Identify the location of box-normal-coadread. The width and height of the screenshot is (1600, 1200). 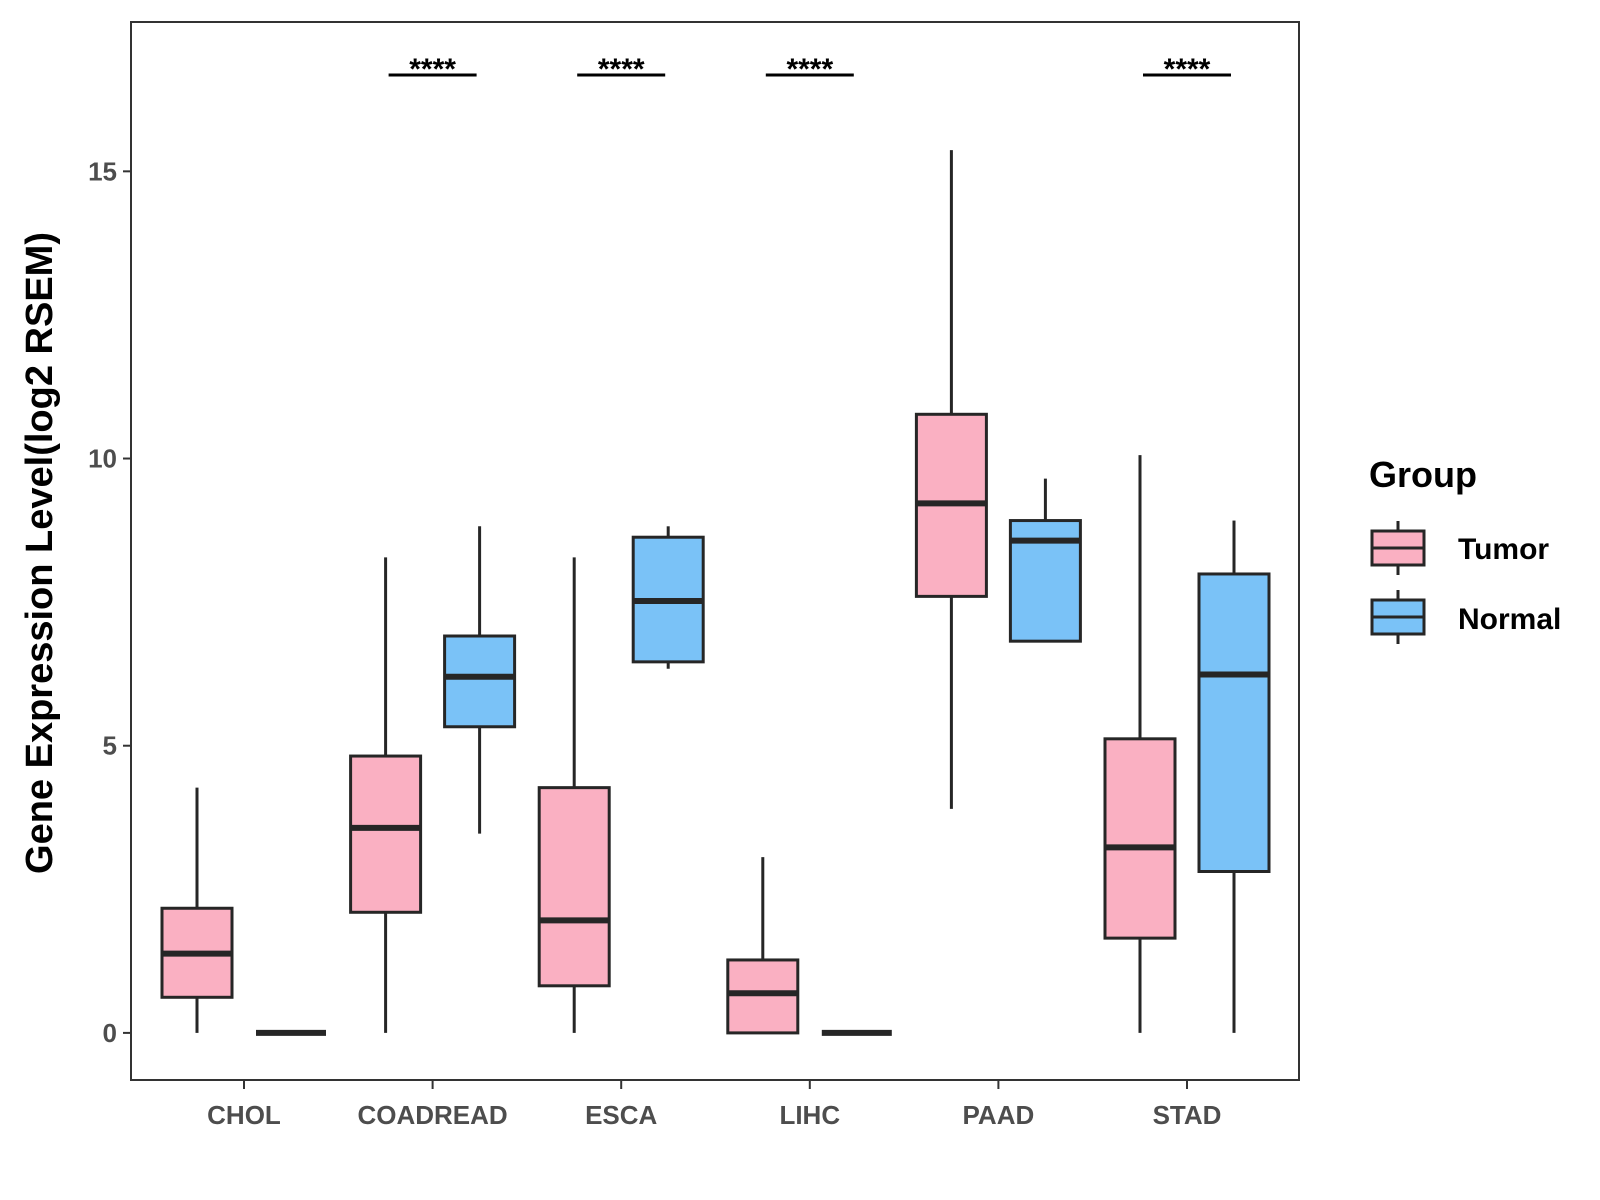
(480, 680).